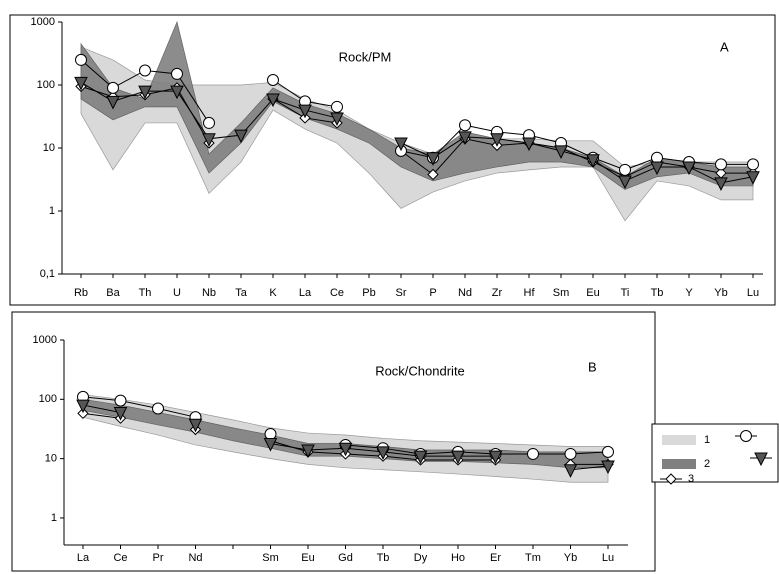 The height and width of the screenshot is (574, 779). Describe the element at coordinates (458, 558) in the screenshot. I see `x-tick-label: Ho` at that location.